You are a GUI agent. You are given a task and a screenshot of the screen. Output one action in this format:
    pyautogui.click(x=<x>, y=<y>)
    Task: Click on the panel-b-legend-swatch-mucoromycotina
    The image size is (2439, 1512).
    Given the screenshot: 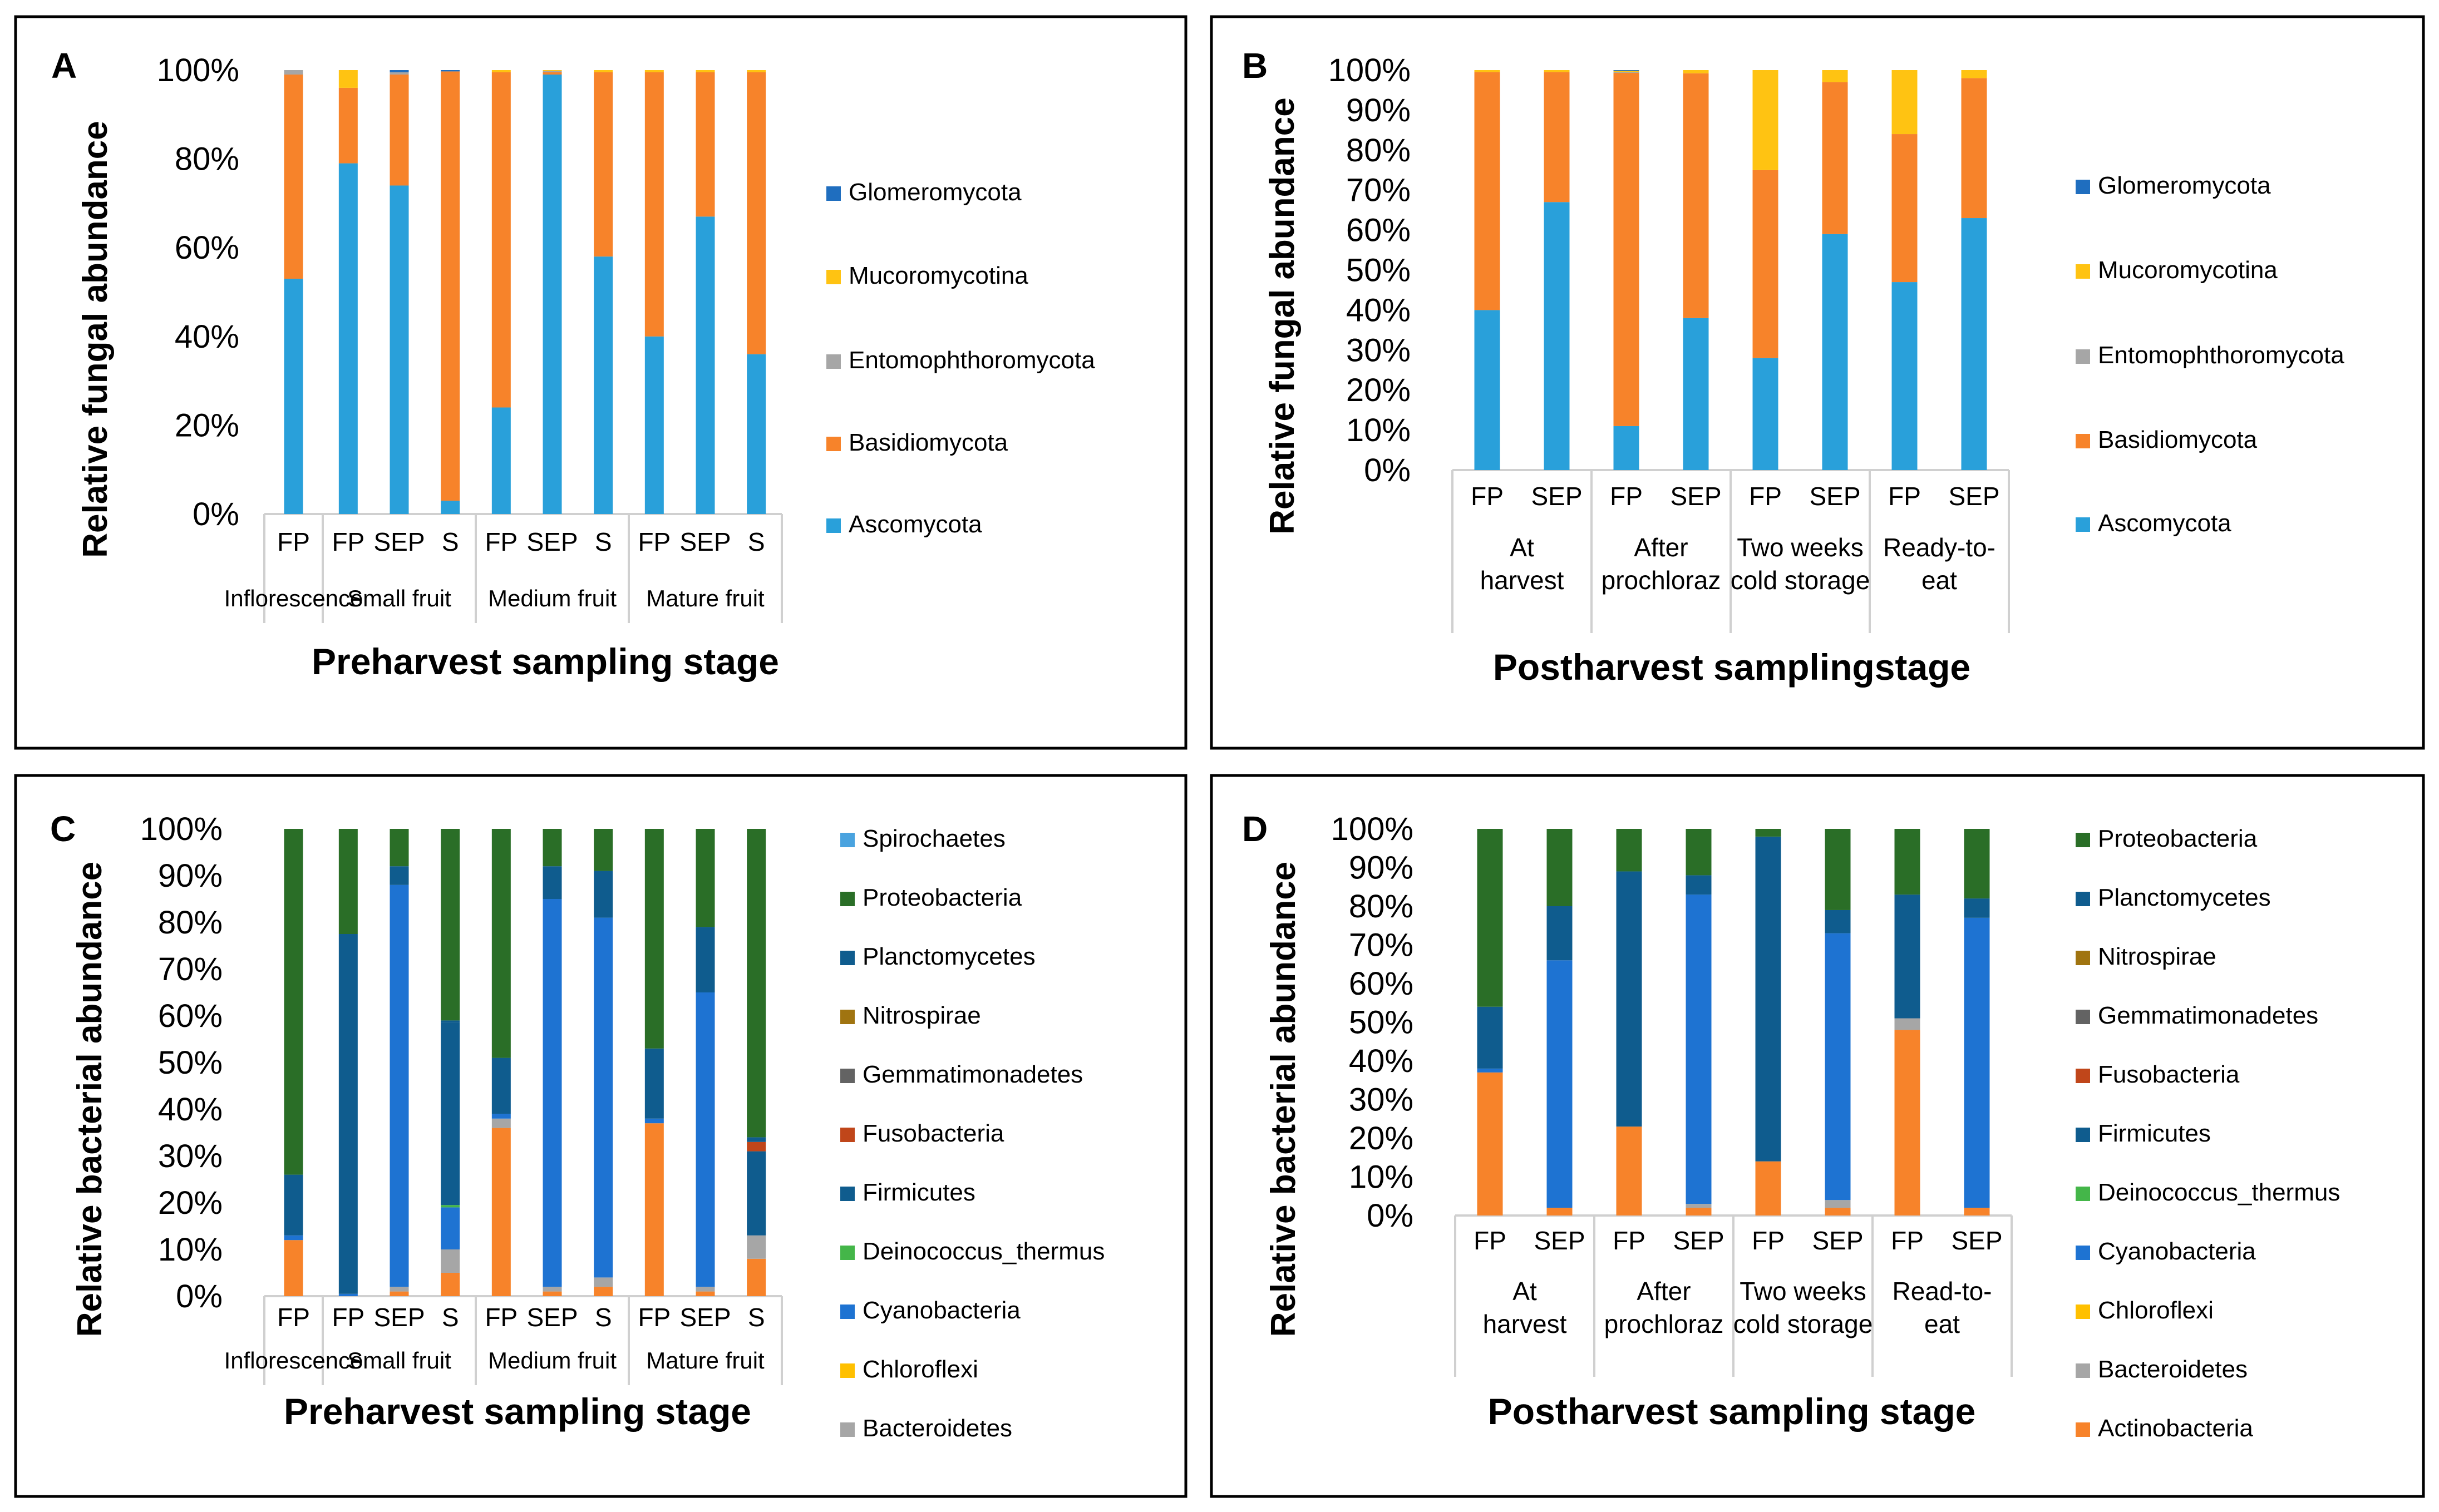 What is the action you would take?
    pyautogui.click(x=2083, y=271)
    